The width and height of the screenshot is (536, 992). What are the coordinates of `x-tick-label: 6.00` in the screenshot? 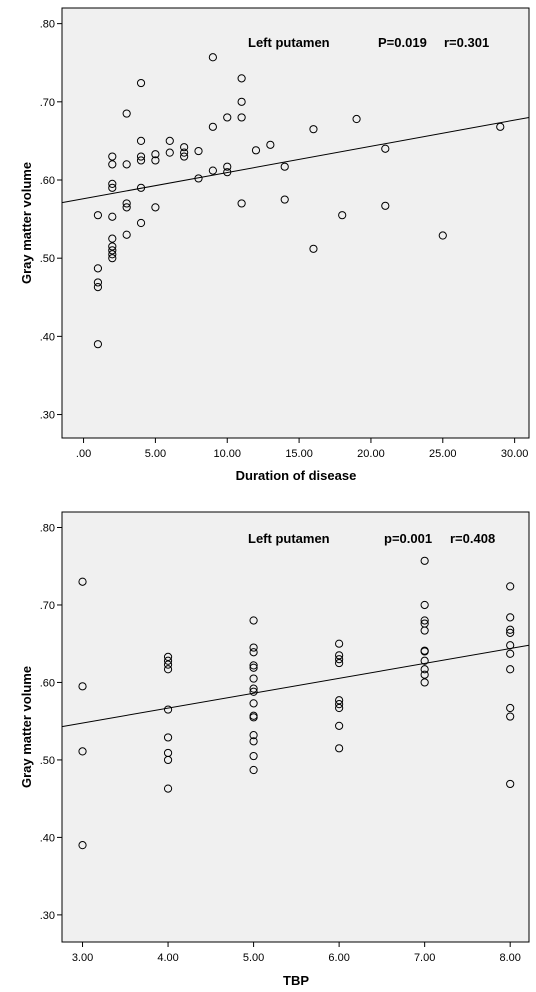 It's located at (338, 958).